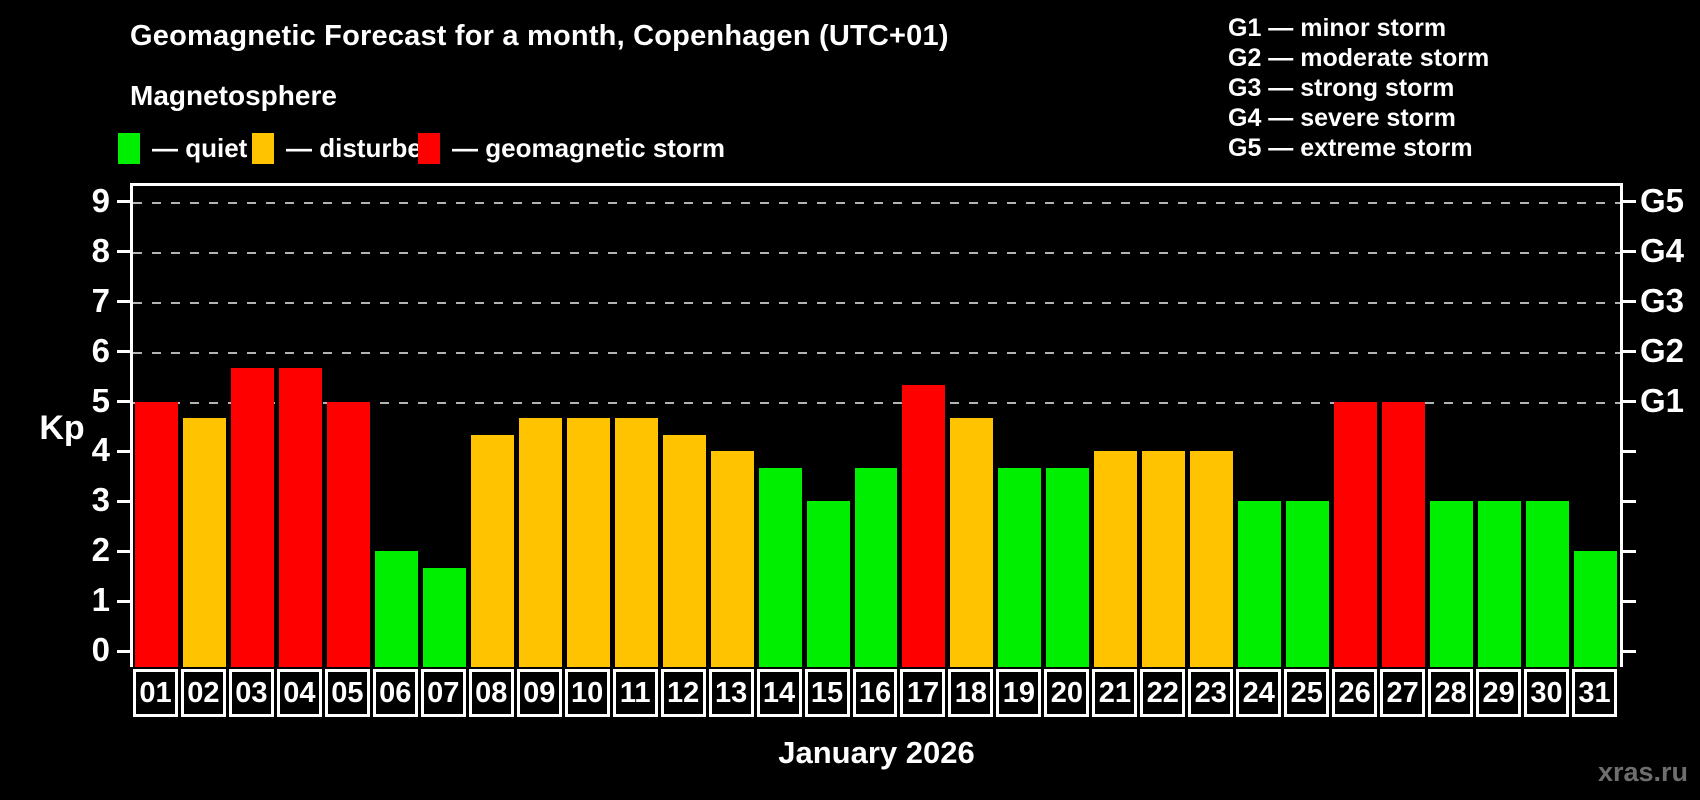  I want to click on right-axis-label-g4: G4, so click(1662, 250).